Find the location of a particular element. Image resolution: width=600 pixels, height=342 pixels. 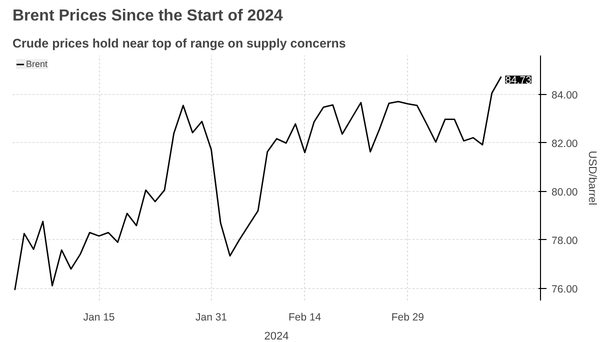

x-tick-label: Jan 15 is located at coordinates (99, 318).